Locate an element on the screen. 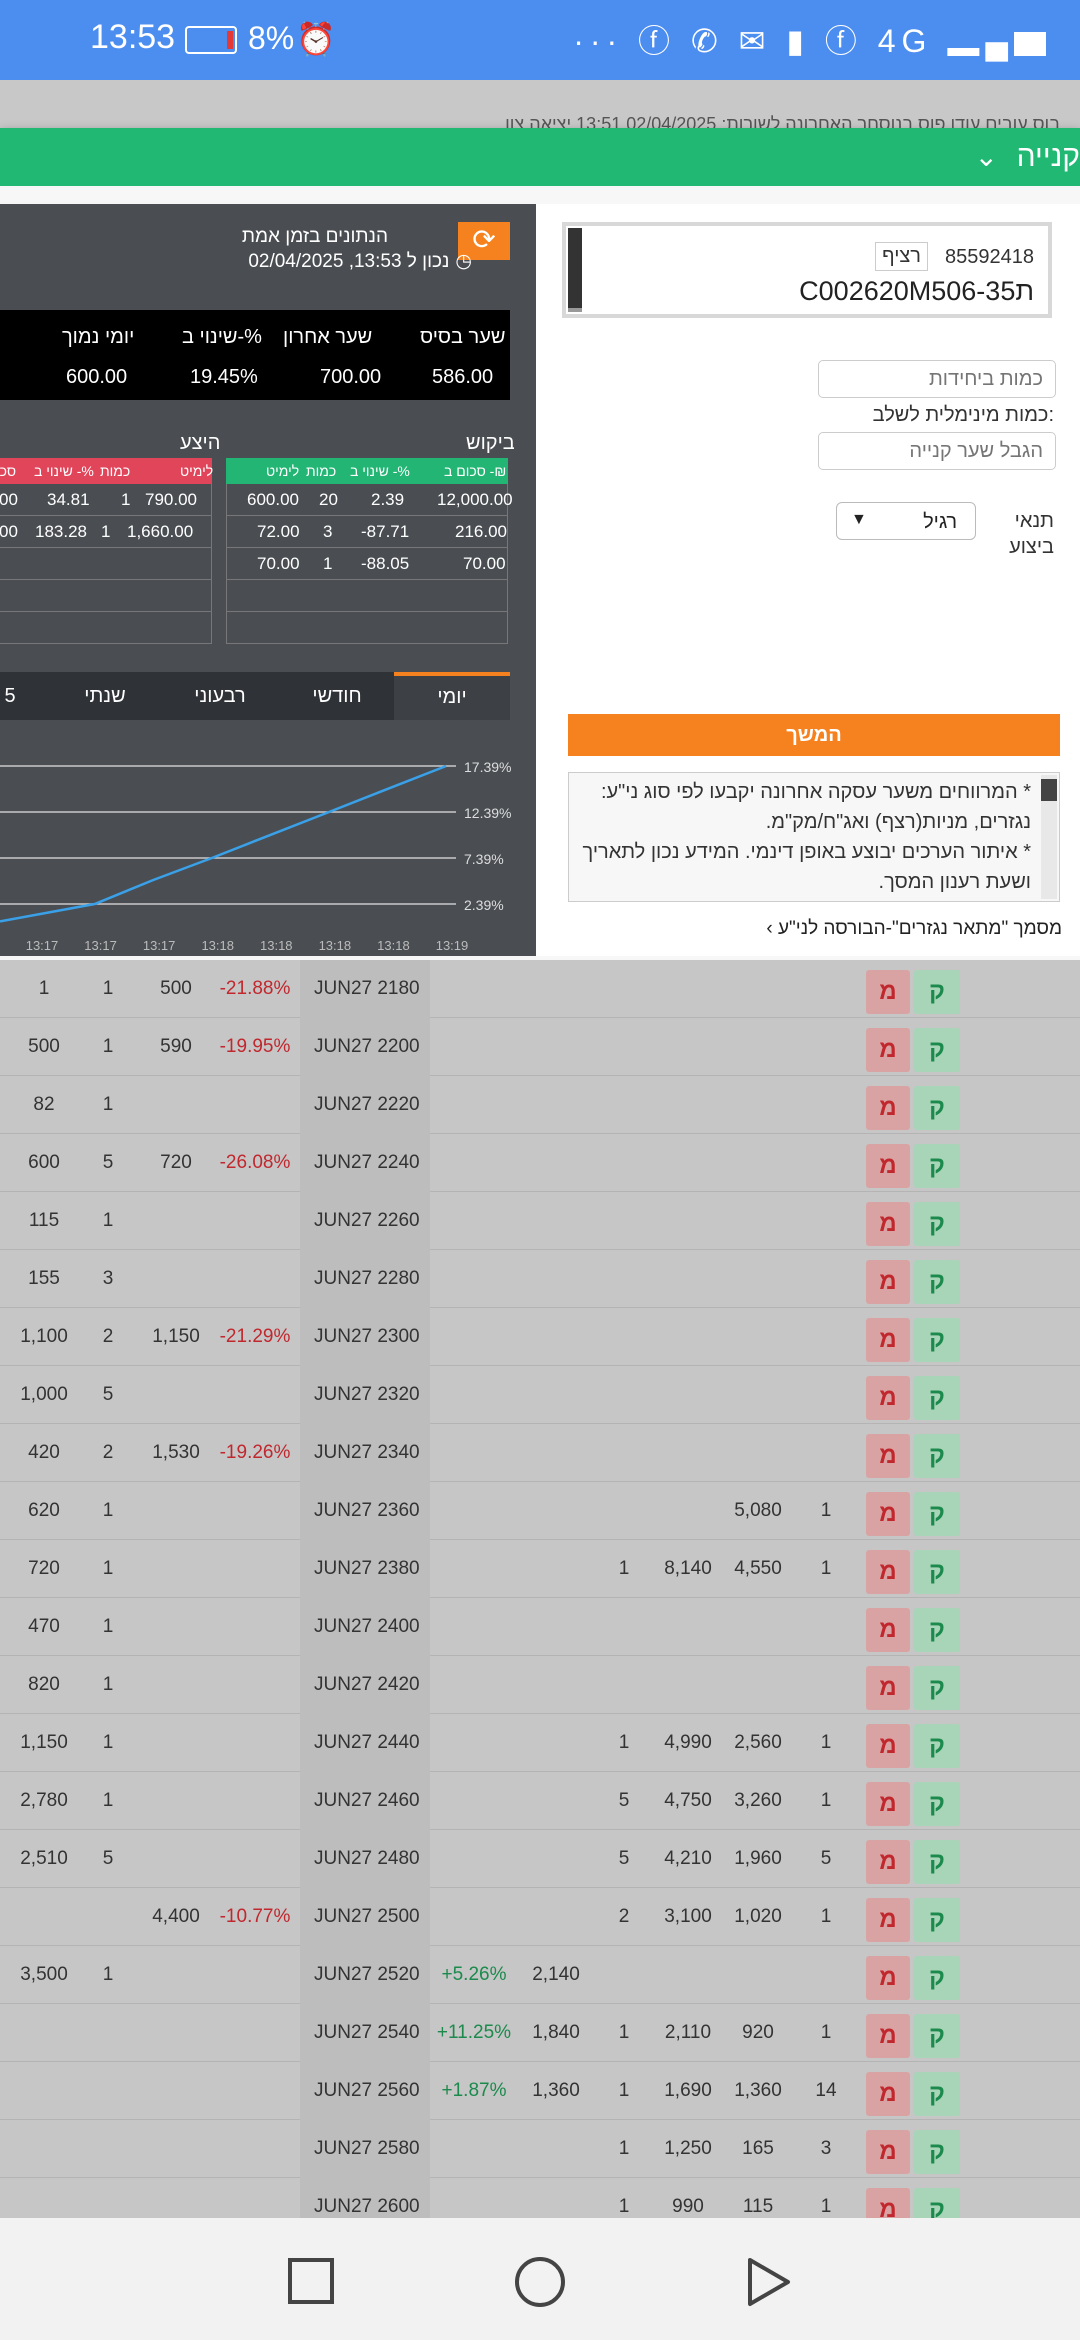 The height and width of the screenshot is (2340, 1080). table-row: JUN27 2580 1 1,250 165 3 מ ק is located at coordinates (540, 2149).